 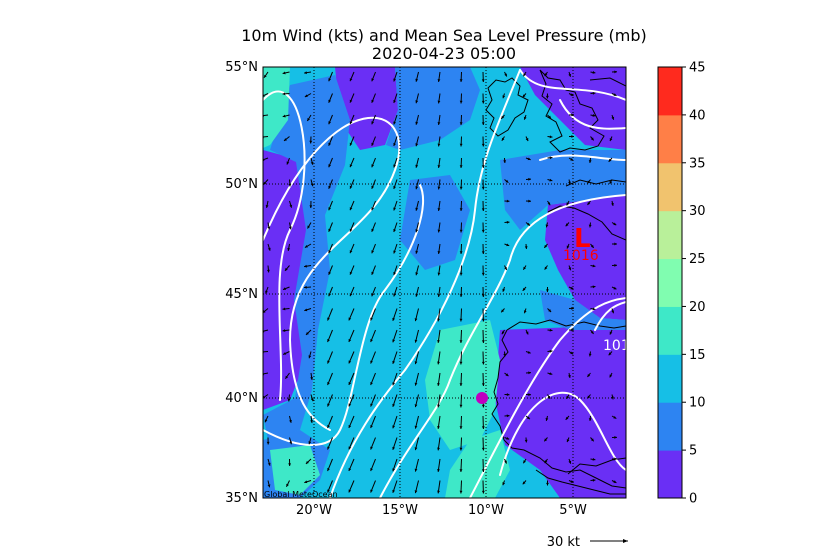 I want to click on colorbar-tick-label: 45, so click(x=697, y=68).